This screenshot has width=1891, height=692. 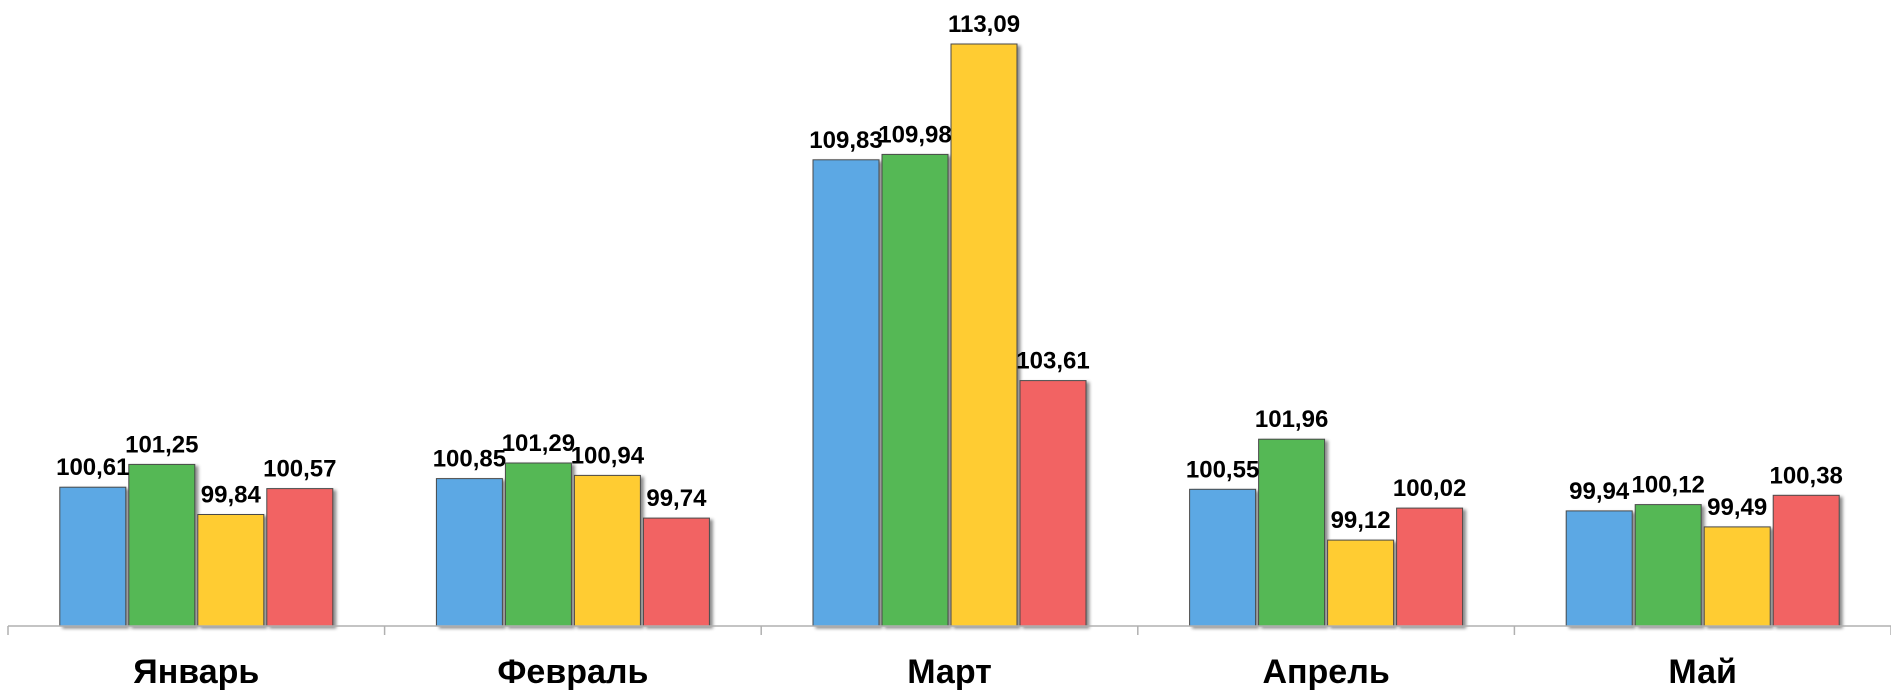 What do you see at coordinates (1291, 419) in the screenshot?
I see `bar-value-label: 101,96` at bounding box center [1291, 419].